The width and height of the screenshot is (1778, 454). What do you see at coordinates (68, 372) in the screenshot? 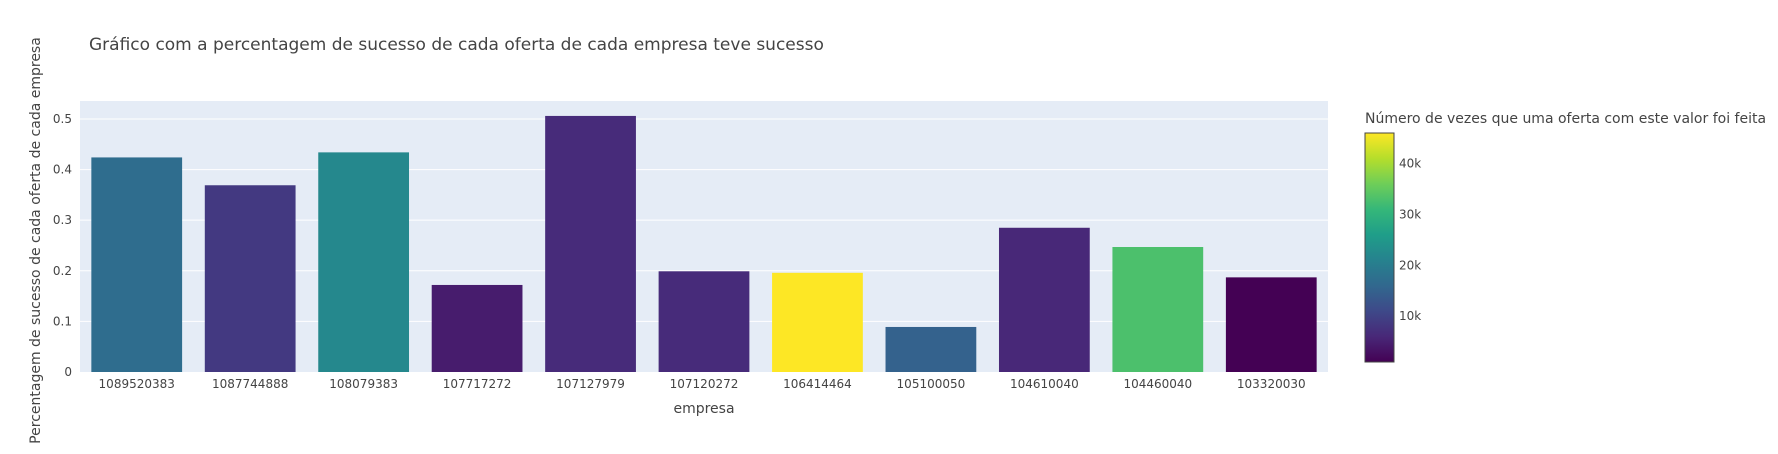
I see `y-tick-label: 0` at bounding box center [68, 372].